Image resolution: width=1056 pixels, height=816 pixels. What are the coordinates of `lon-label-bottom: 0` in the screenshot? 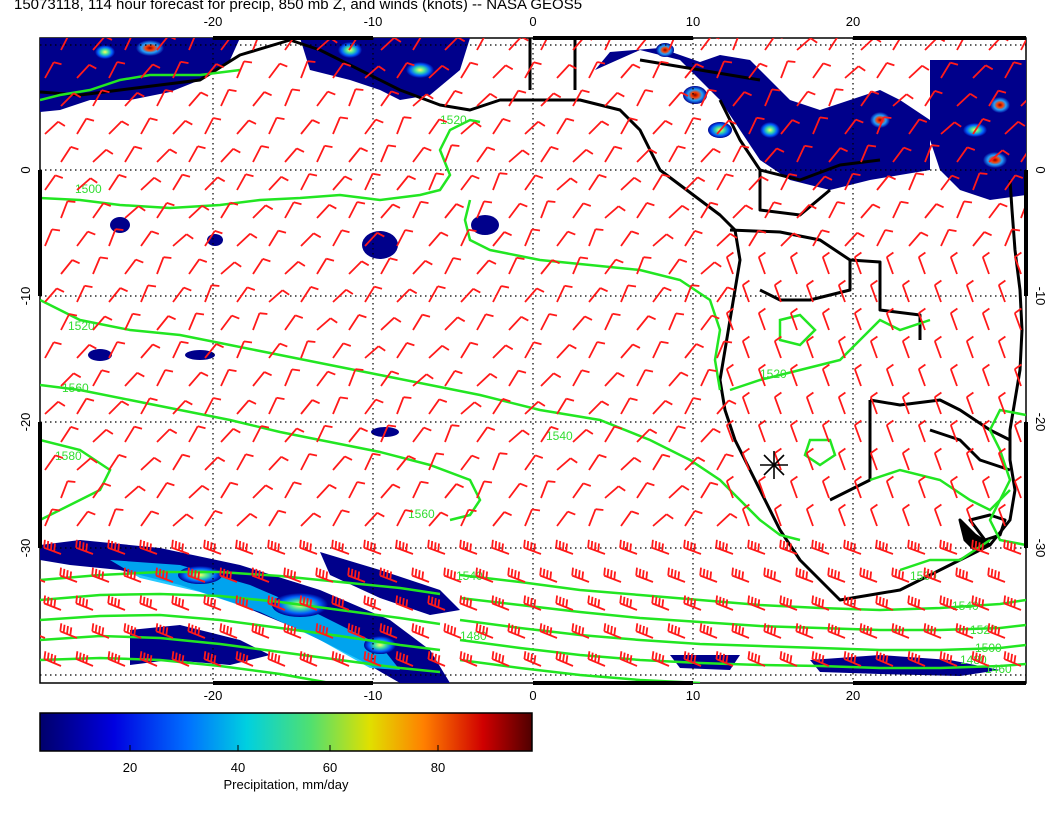 It's located at (532, 695).